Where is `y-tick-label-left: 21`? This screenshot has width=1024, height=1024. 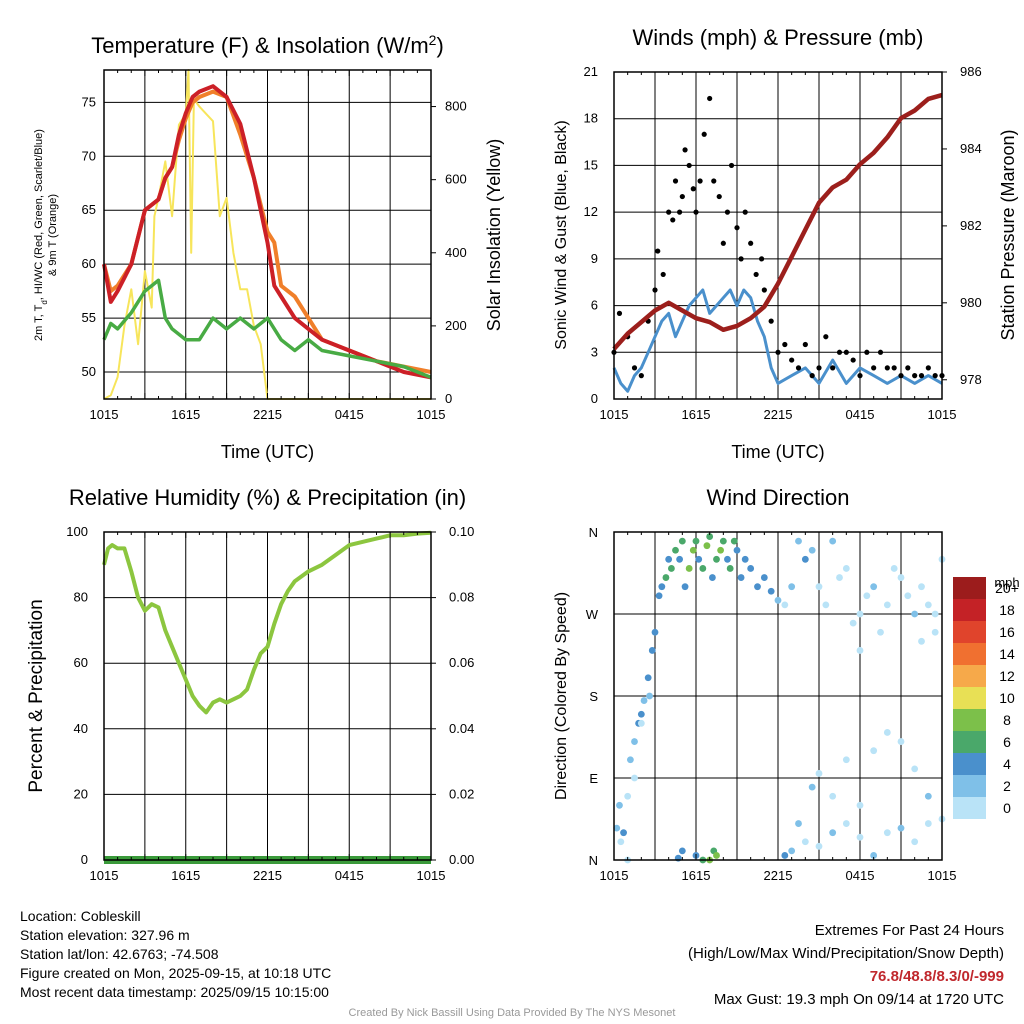 y-tick-label-left: 21 is located at coordinates (591, 71).